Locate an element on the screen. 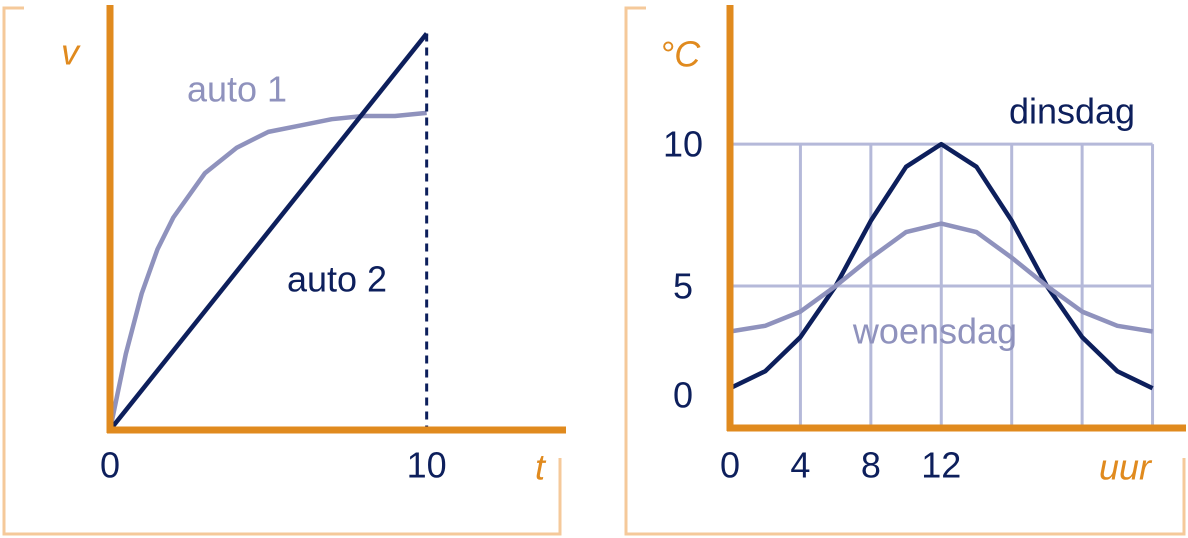  series-label: auto 2 is located at coordinates (337, 279).